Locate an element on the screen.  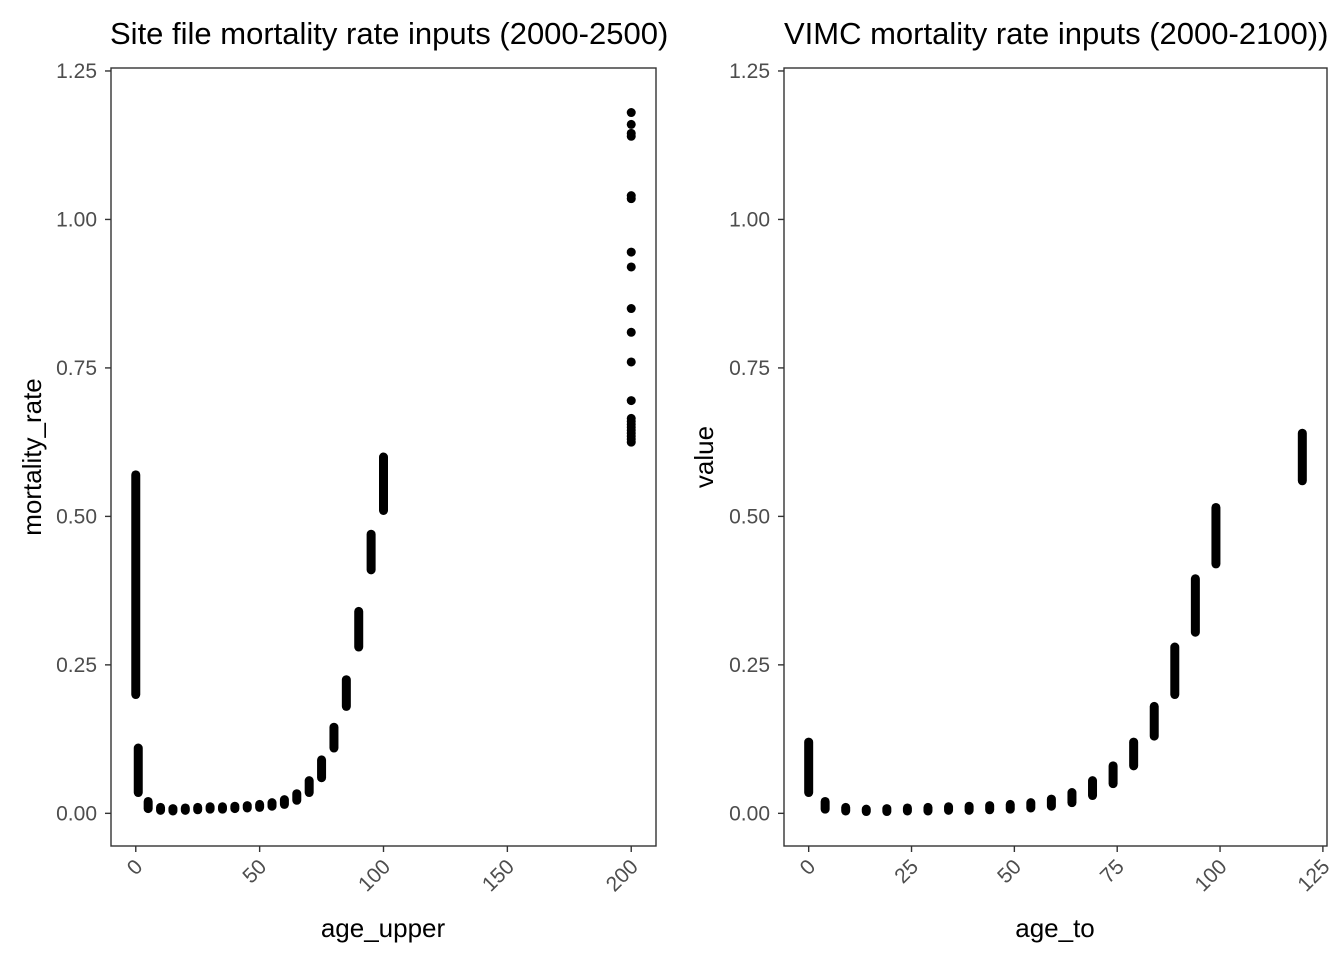
x-tick-label: 25 is located at coordinates (906, 871).